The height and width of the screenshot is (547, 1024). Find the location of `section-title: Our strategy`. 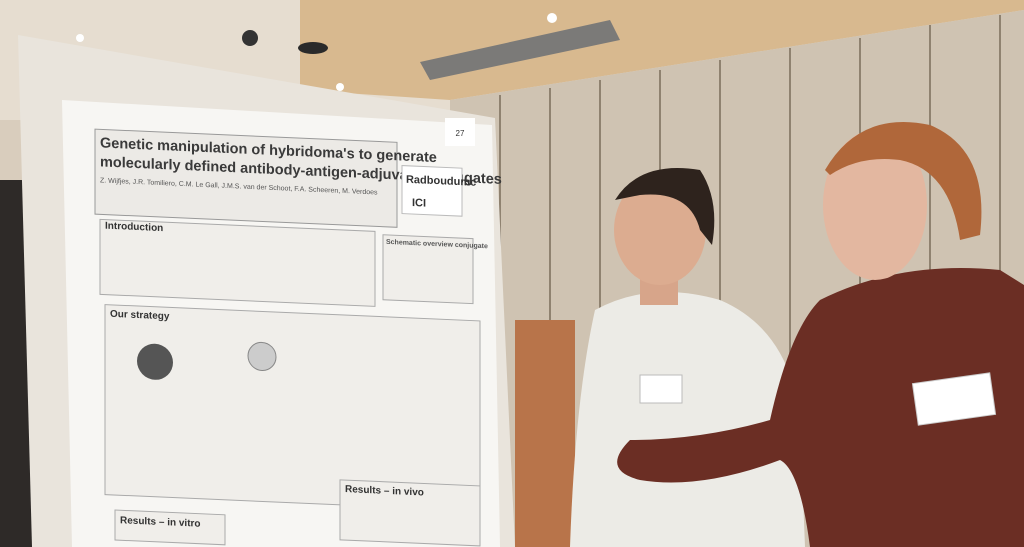

section-title: Our strategy is located at coordinates (140, 316).